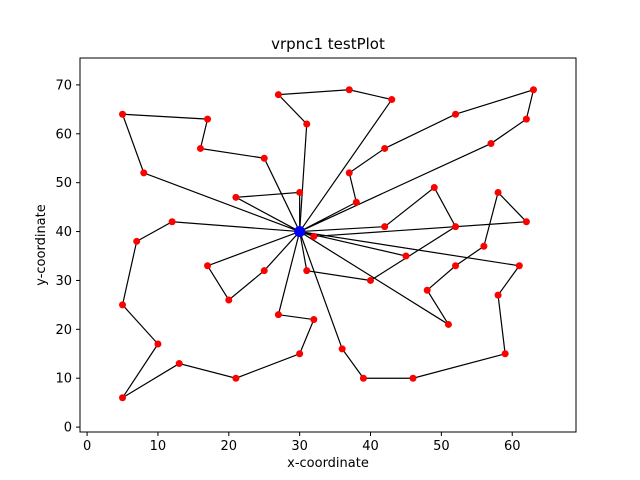 The image size is (640, 480). I want to click on x-axis: 0 10 20 30 40 50 60, so click(302, 443).